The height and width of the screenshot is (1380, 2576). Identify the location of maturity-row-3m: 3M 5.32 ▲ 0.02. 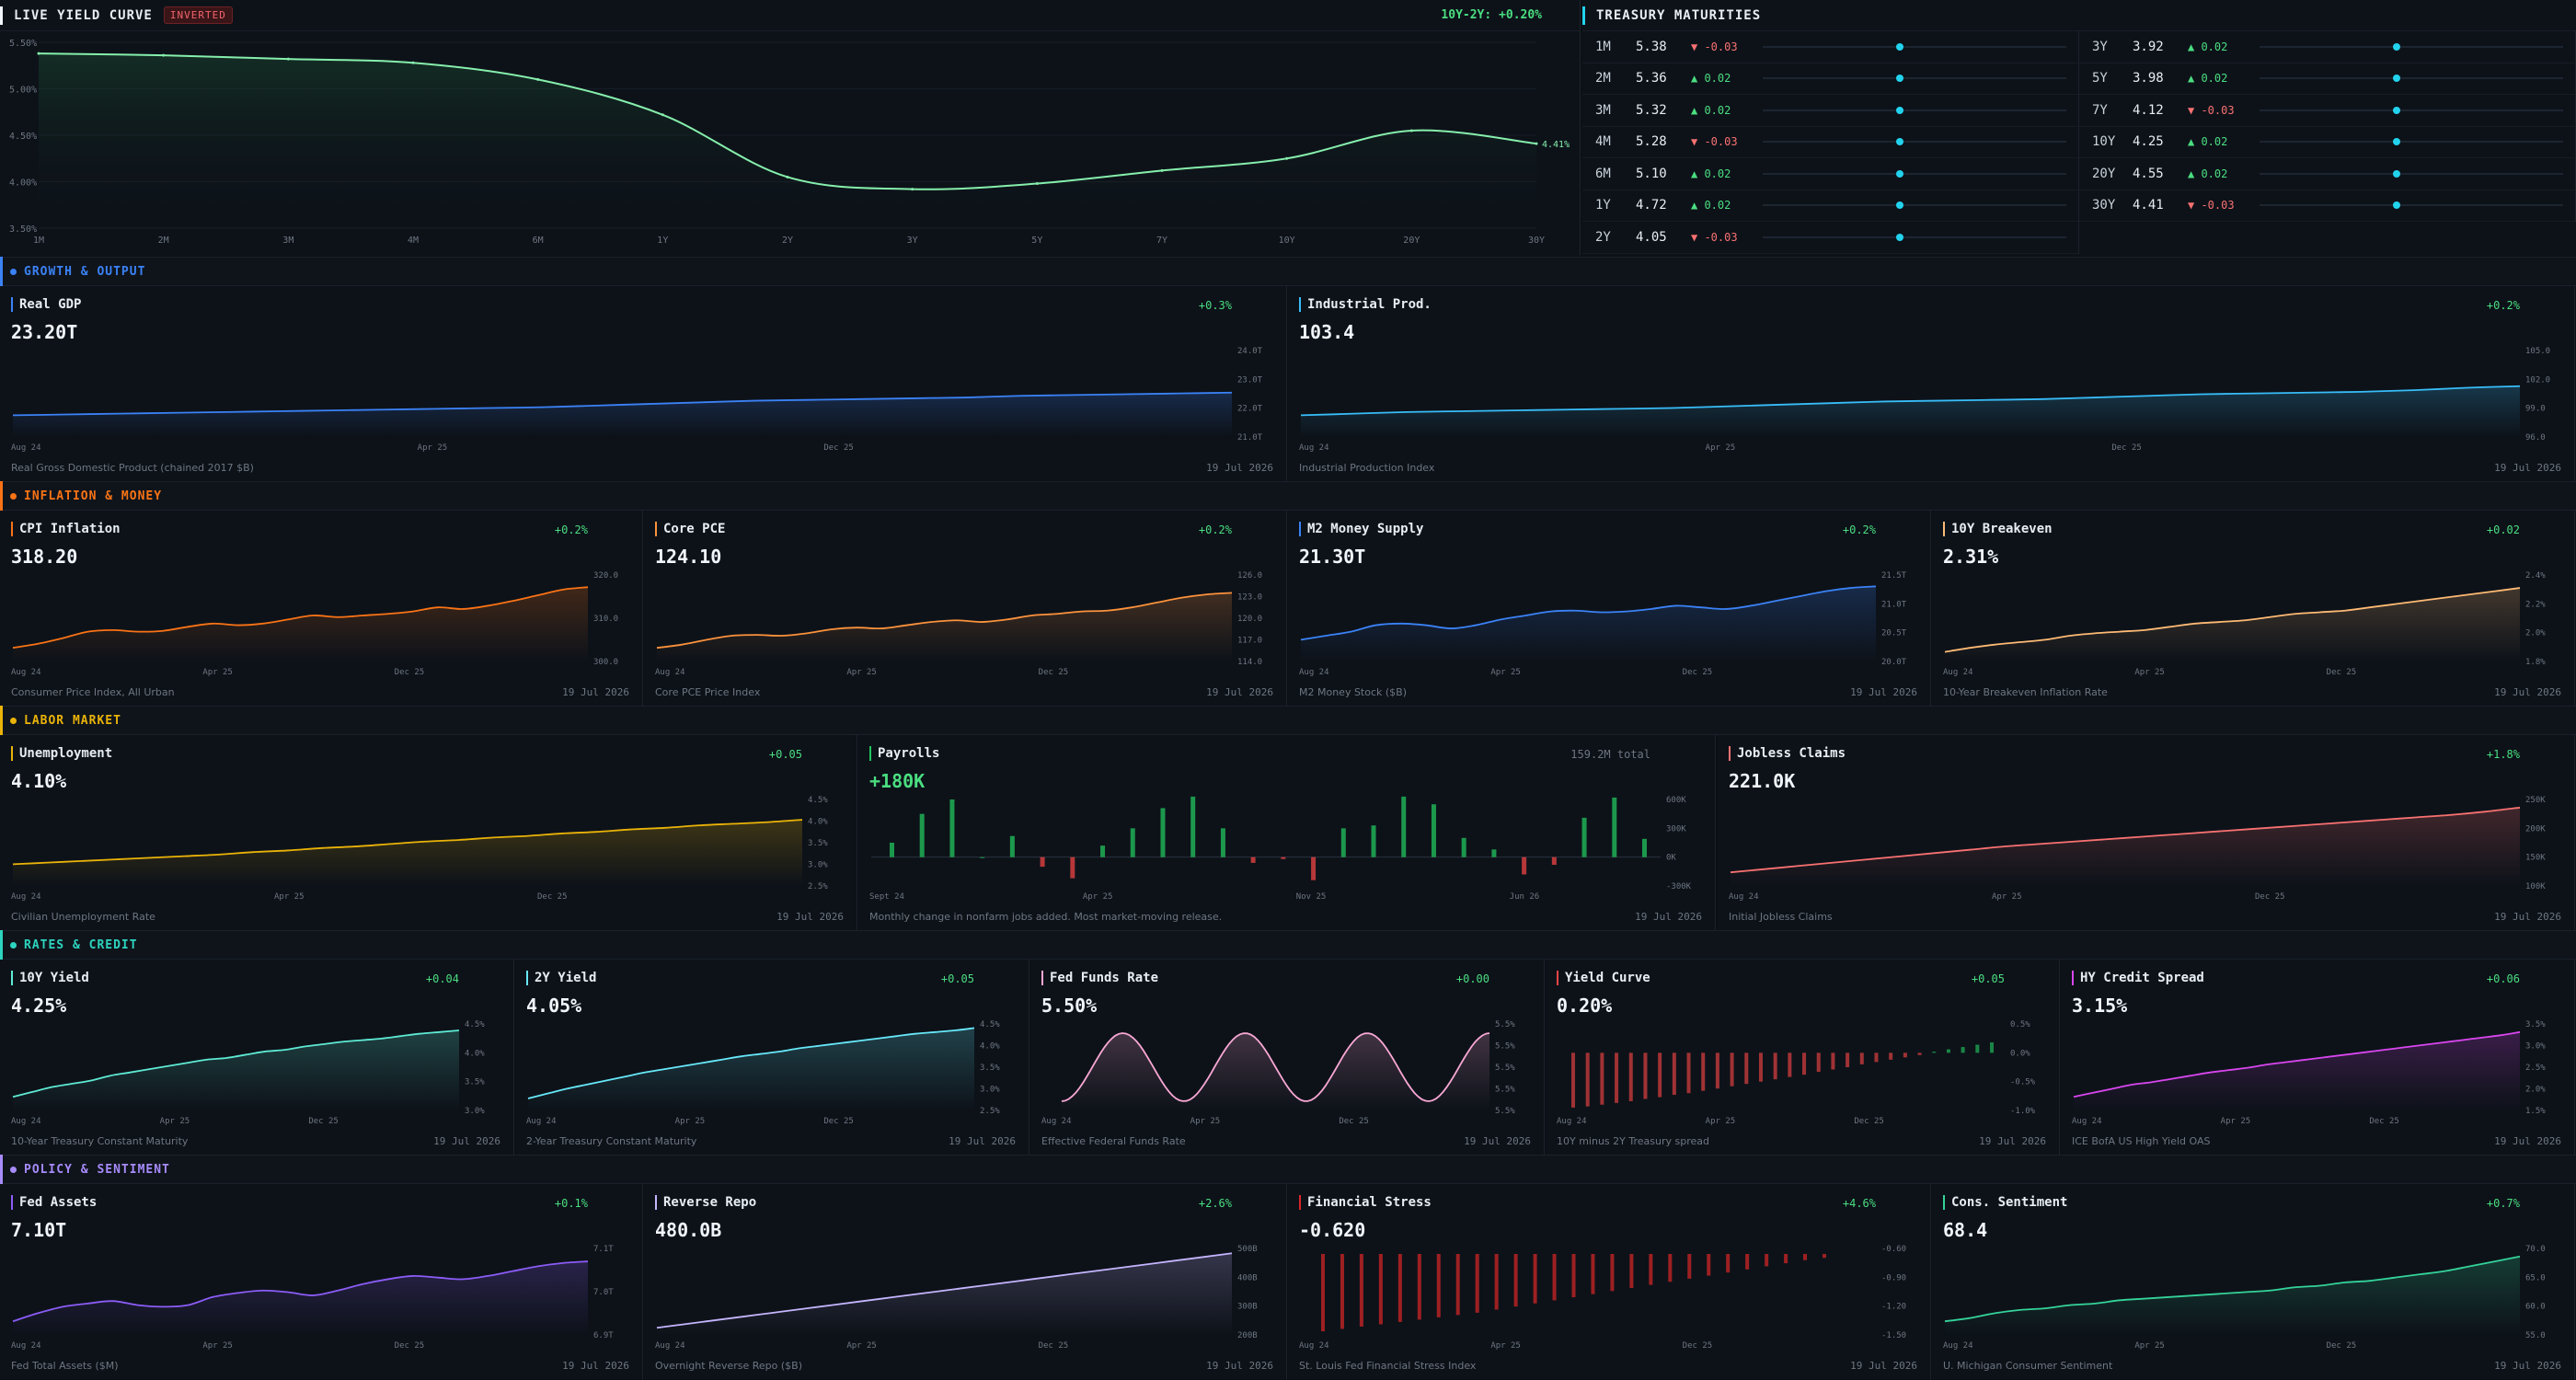
(1830, 111).